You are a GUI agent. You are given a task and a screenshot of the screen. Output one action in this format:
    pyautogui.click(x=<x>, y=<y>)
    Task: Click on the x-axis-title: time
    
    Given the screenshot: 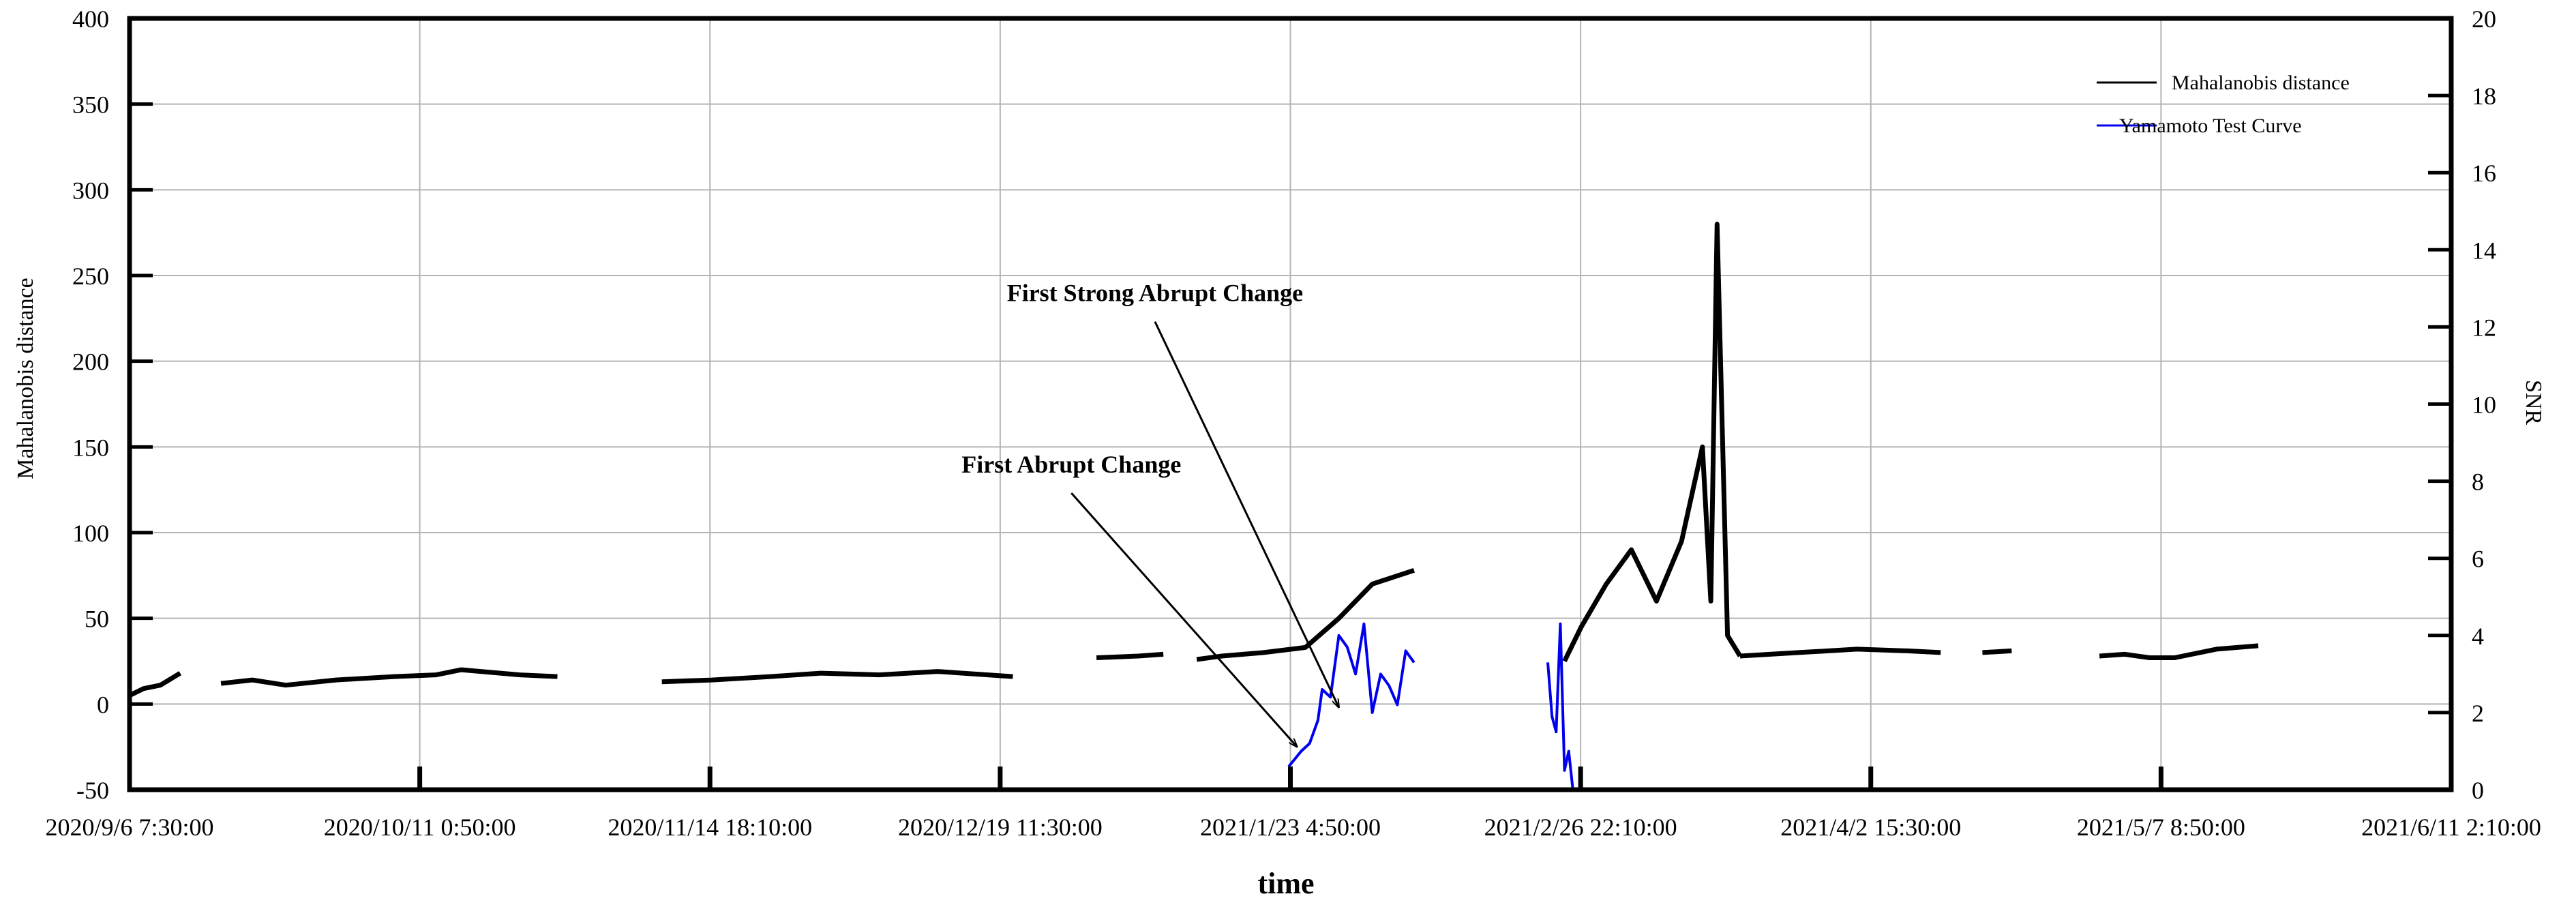 What is the action you would take?
    pyautogui.click(x=1285, y=883)
    